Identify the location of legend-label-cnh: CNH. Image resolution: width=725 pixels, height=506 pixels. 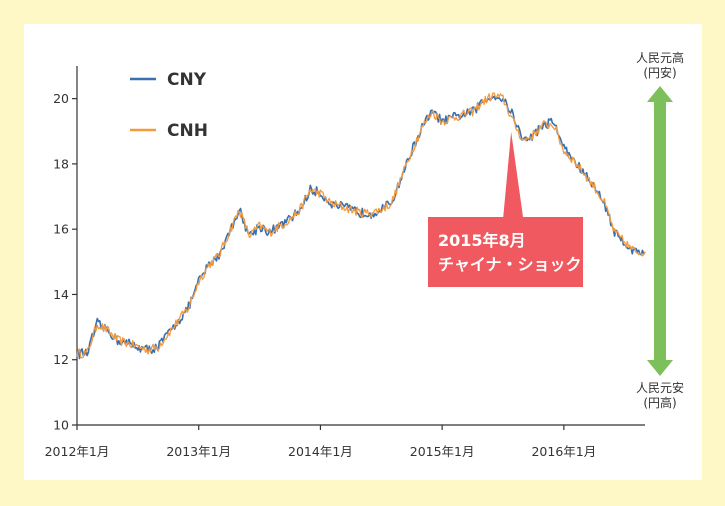
(187, 131).